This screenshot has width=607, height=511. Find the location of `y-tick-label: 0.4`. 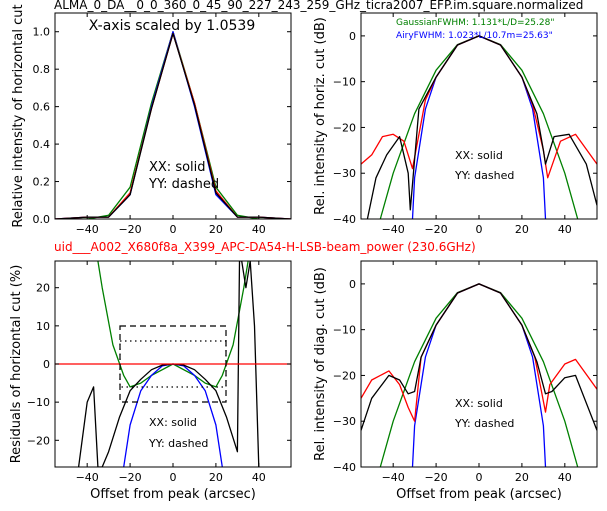

y-tick-label: 0.4 is located at coordinates (42, 144).